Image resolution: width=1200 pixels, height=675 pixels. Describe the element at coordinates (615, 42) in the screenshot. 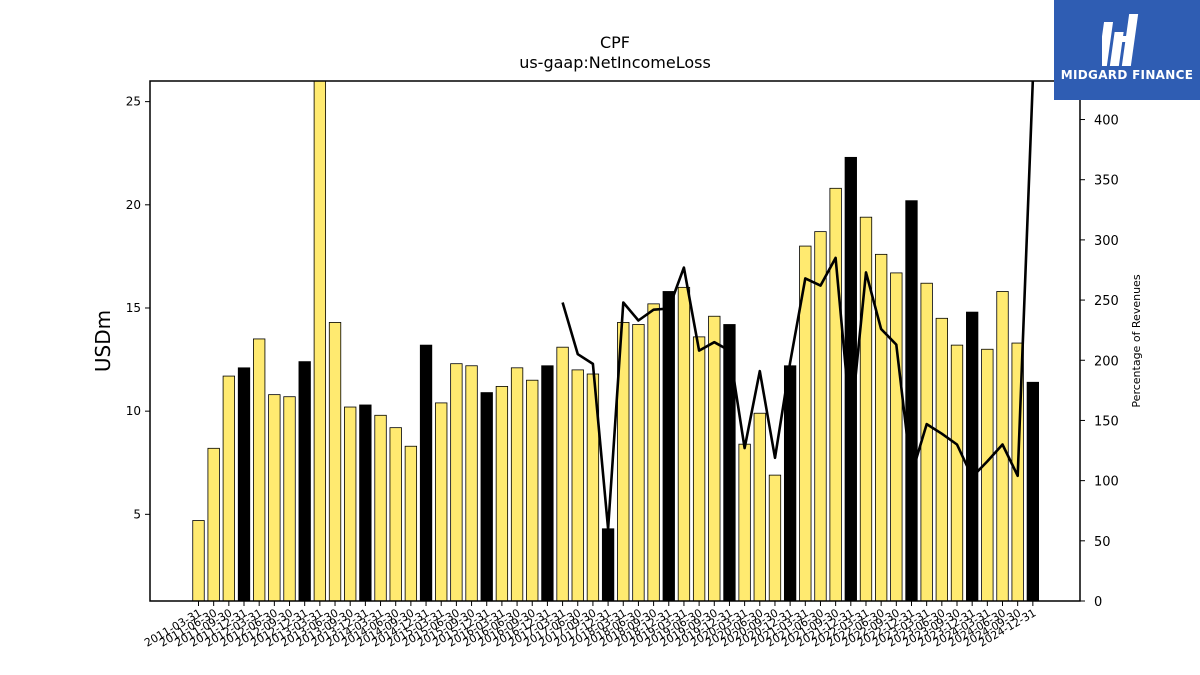

I see `chart-title: CPF` at that location.